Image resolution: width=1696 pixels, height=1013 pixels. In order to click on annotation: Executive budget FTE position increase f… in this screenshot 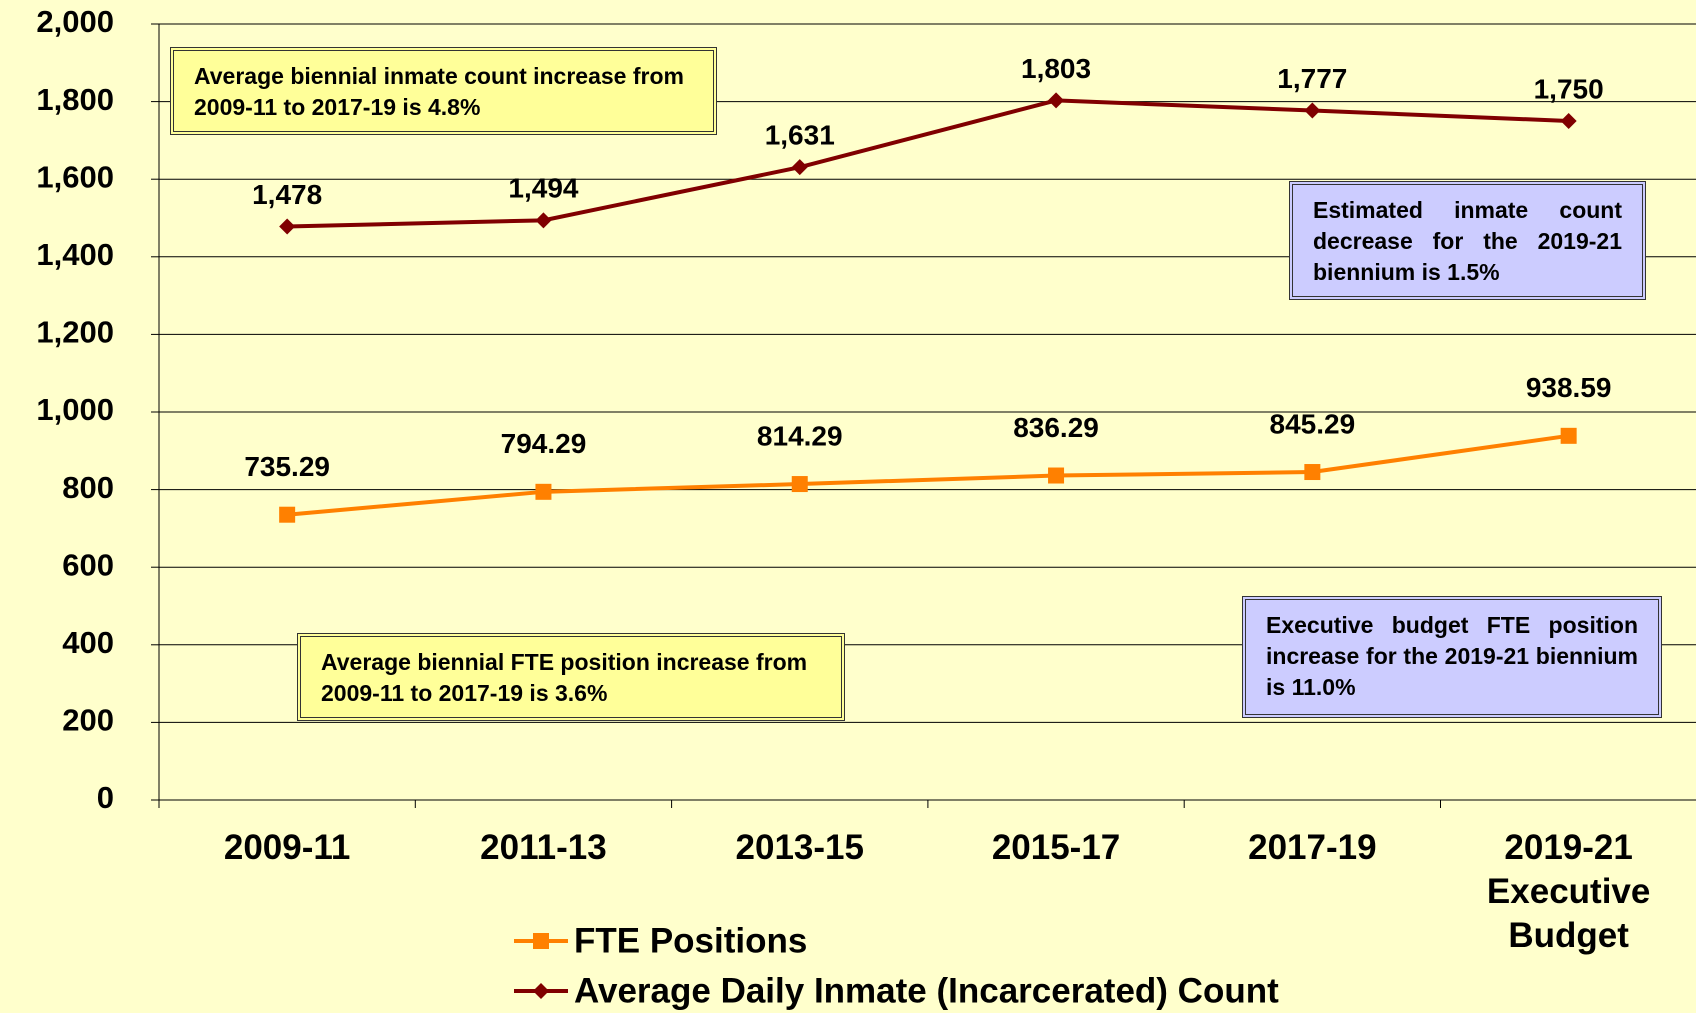, I will do `click(1452, 657)`.